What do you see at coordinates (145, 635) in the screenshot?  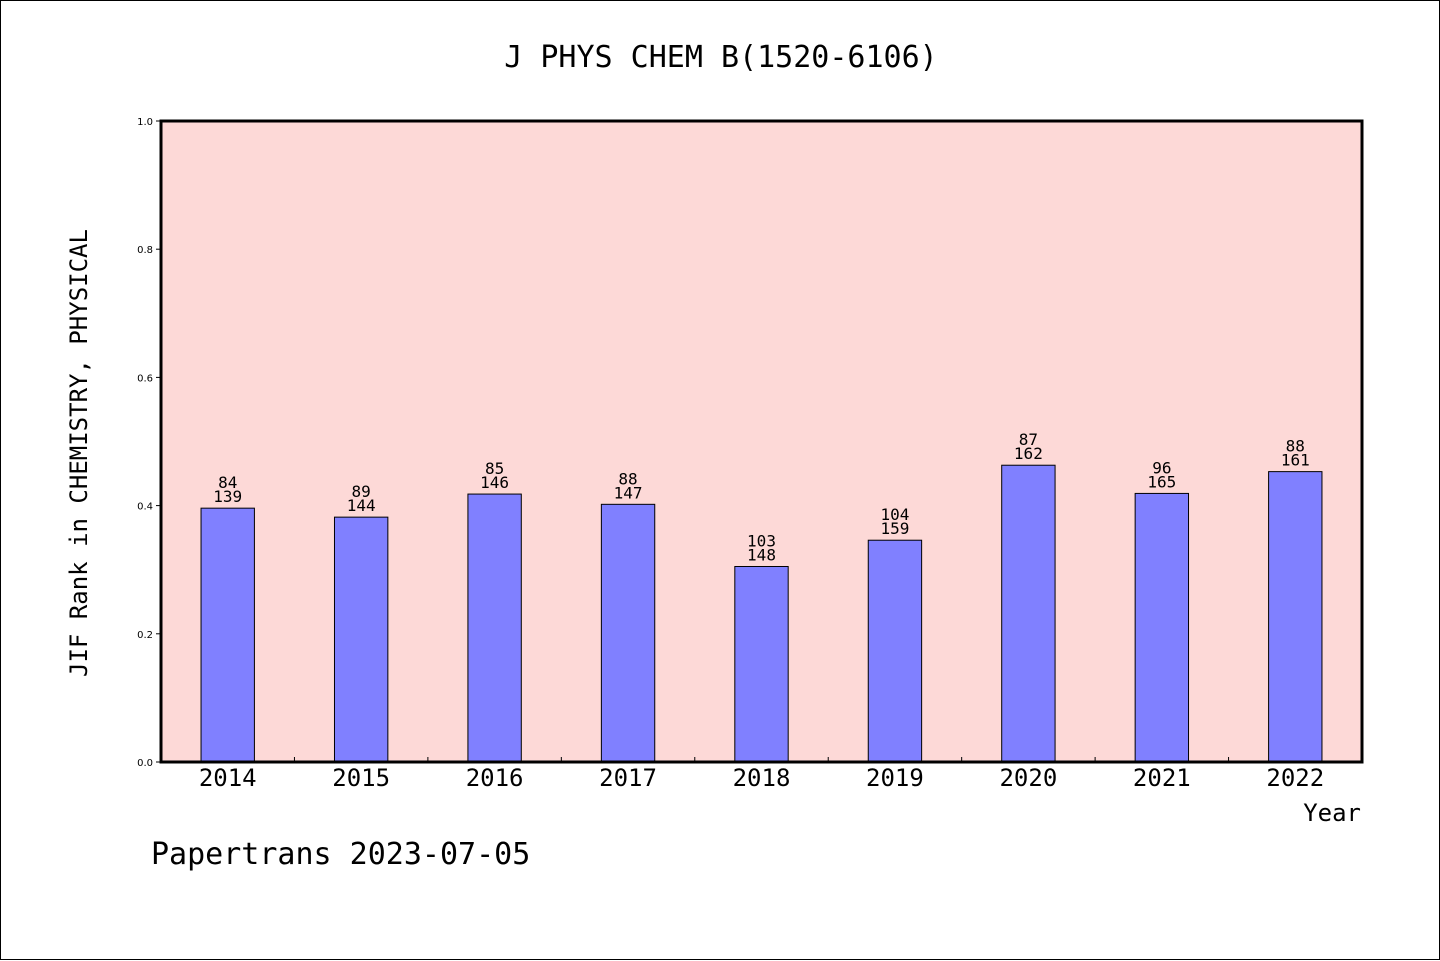 I see `y-tick-label: 0.2` at bounding box center [145, 635].